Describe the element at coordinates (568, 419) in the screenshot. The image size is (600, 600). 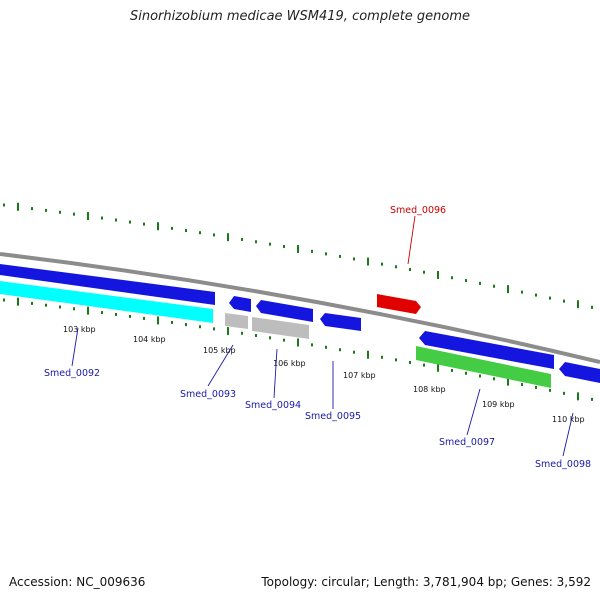
I see `tick-label-110kbp: 110 kbp` at that location.